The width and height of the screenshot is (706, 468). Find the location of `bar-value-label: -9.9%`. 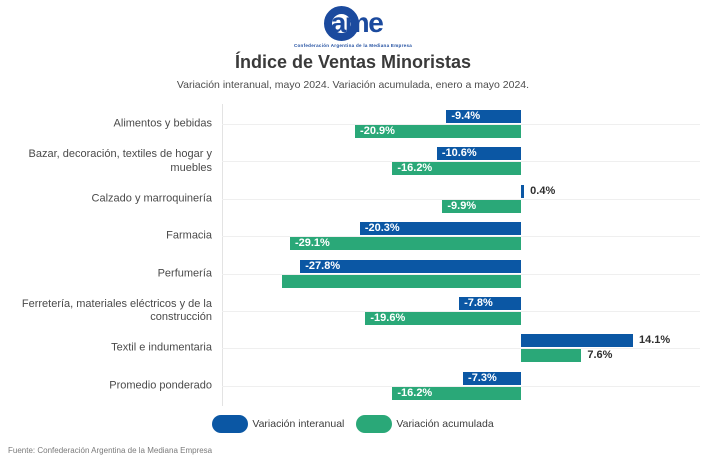

bar-value-label: -9.9% is located at coordinates (462, 205).